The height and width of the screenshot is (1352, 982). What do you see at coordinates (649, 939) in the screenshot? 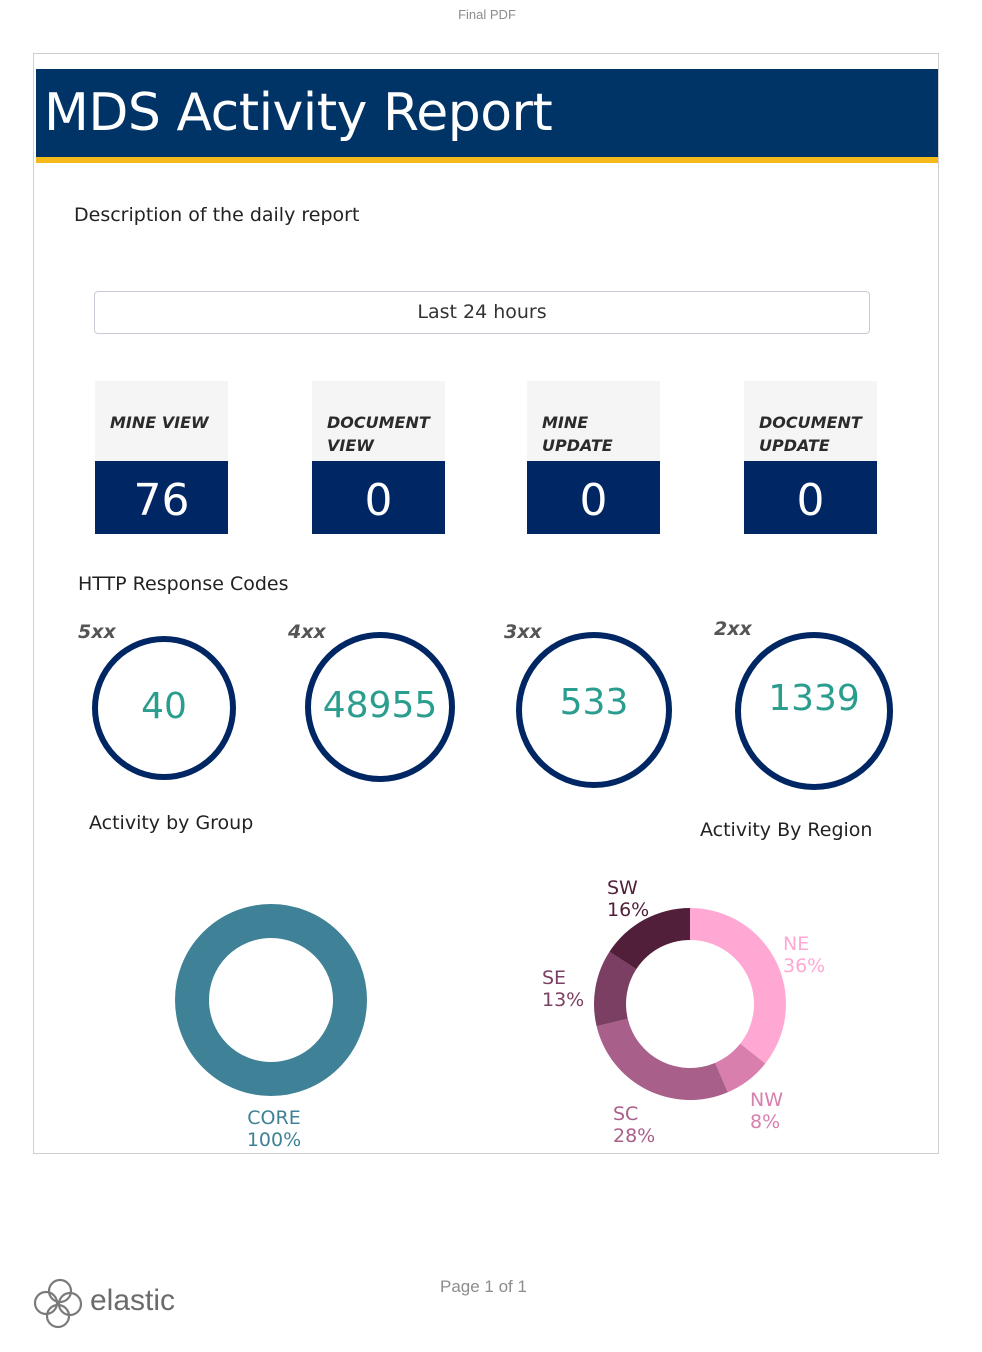
I see `donut-slice-sw` at bounding box center [649, 939].